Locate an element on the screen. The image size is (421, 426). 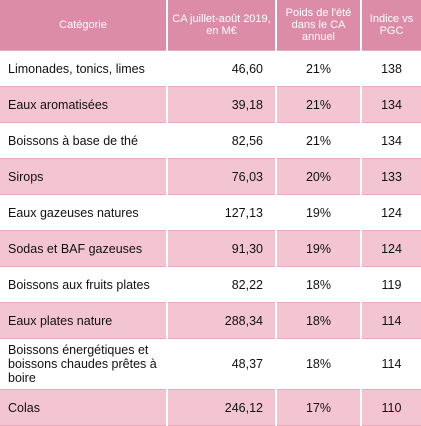
weight-cell: 17% is located at coordinates (318, 407).